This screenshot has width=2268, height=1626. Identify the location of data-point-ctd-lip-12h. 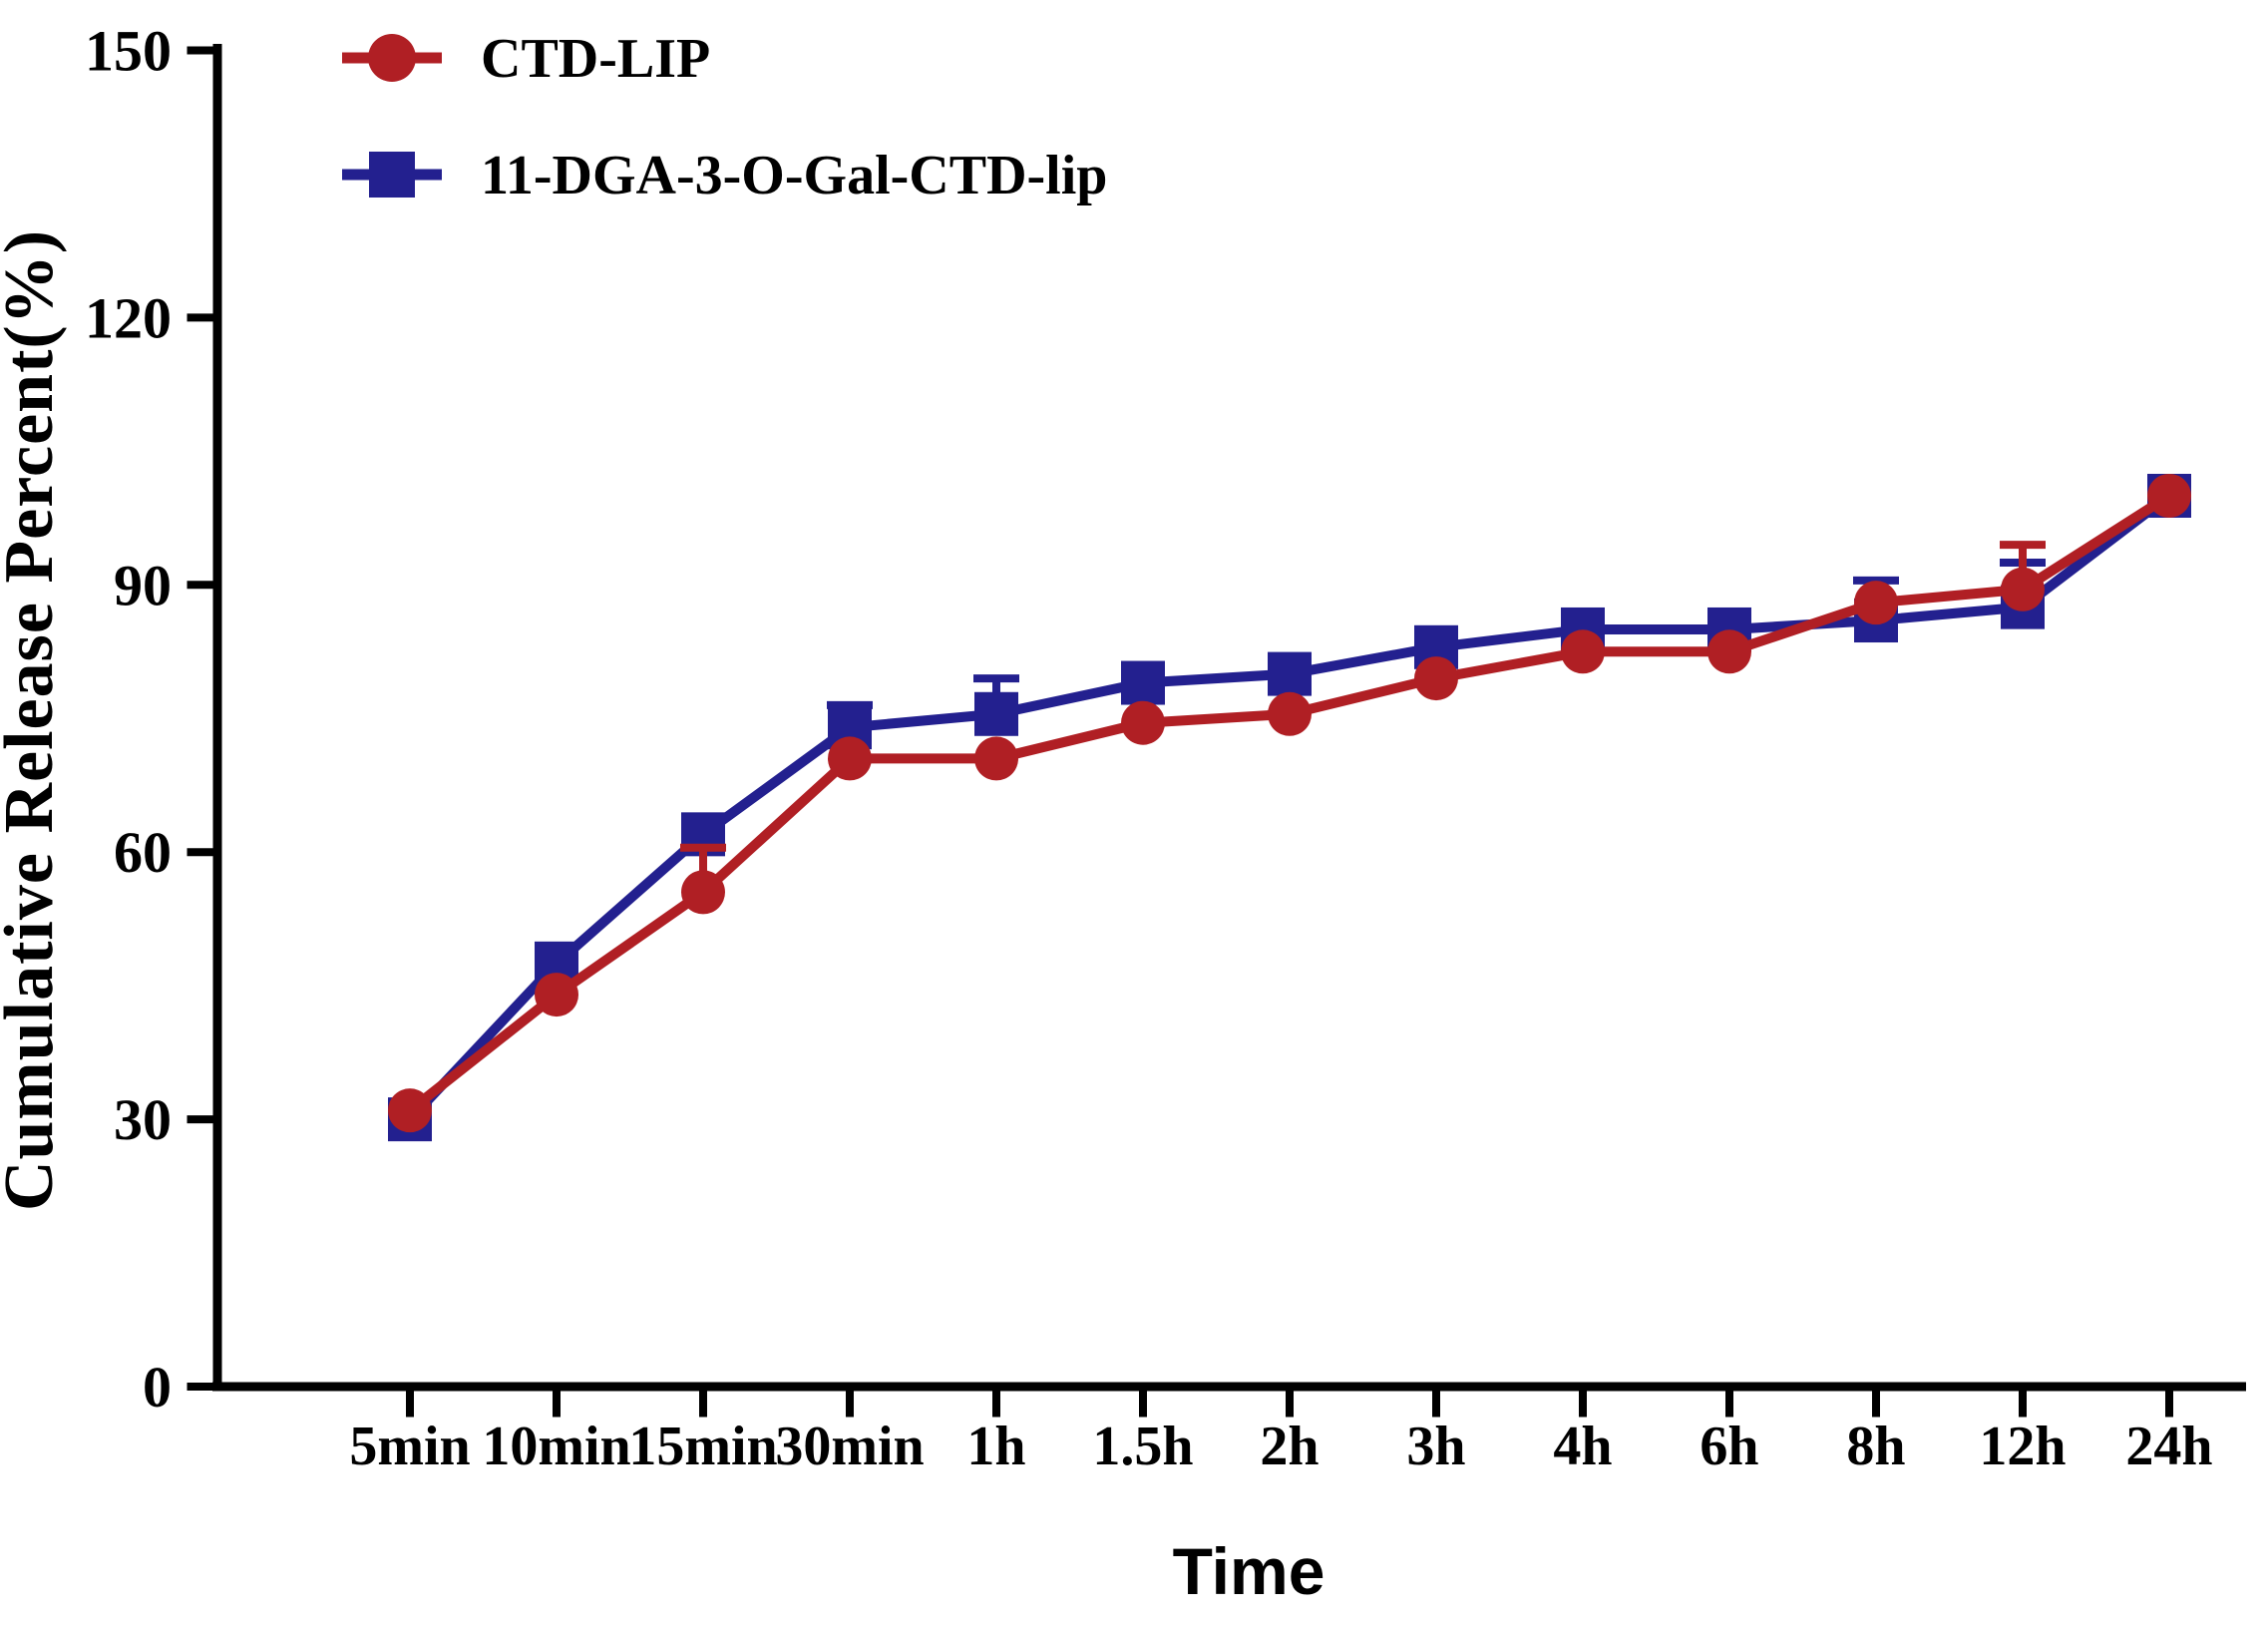
(2023, 589).